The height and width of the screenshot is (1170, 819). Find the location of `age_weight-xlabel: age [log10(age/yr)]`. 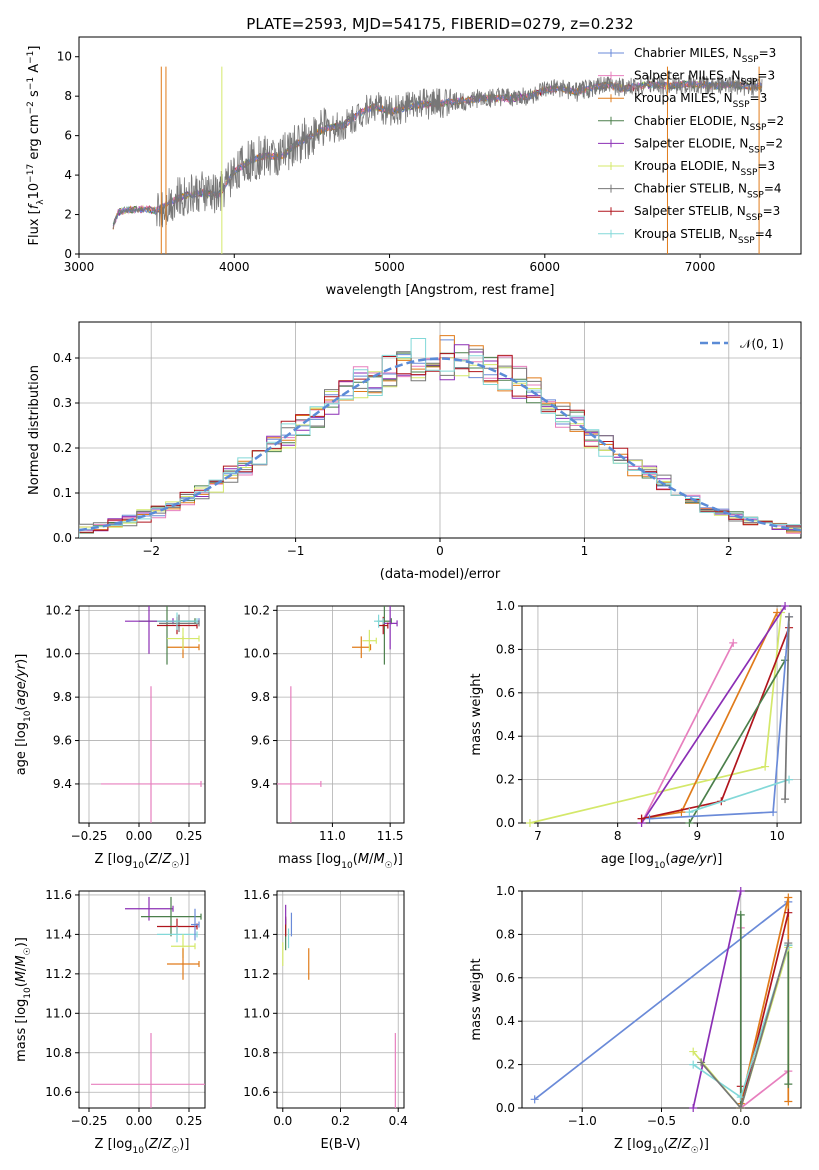

age_weight-xlabel: age [log10(age/yr)] is located at coordinates (662, 861).